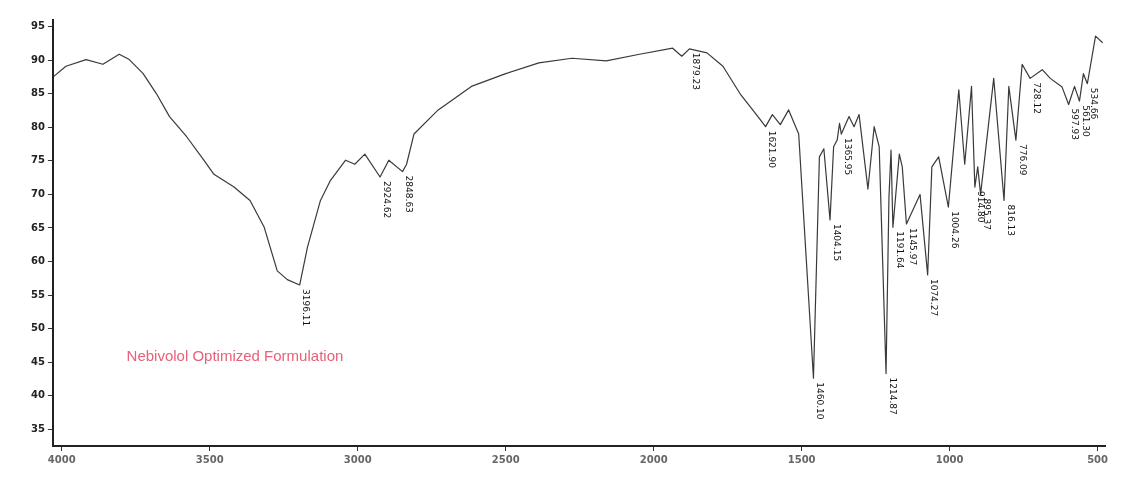 This screenshot has height=481, width=1123. What do you see at coordinates (1086, 121) in the screenshot?
I see `annotation: 561.30` at bounding box center [1086, 121].